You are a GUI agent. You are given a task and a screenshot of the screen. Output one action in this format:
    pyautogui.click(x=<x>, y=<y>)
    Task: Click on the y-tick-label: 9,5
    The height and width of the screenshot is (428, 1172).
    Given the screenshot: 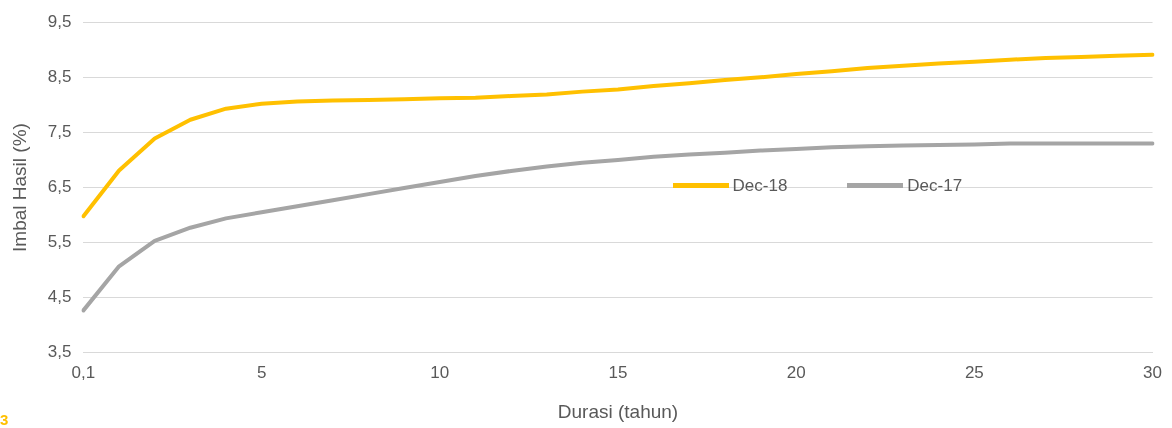 What is the action you would take?
    pyautogui.click(x=59, y=21)
    